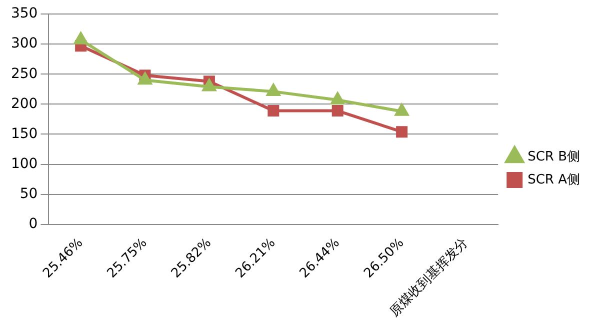  What do you see at coordinates (554, 156) in the screenshot?
I see `legend-label: SCR B侧` at bounding box center [554, 156].